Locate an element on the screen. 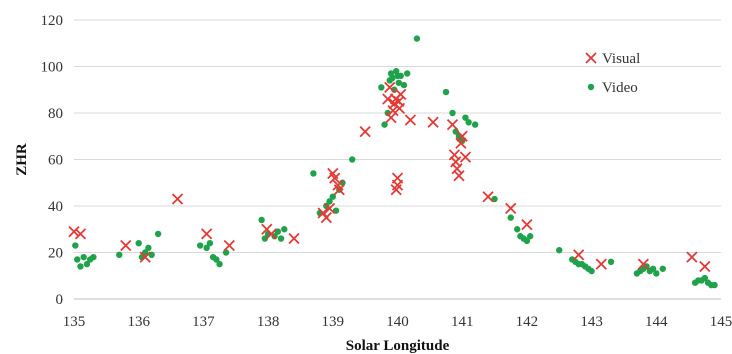 The height and width of the screenshot is (354, 732). x-tick-label: 136 is located at coordinates (138, 322).